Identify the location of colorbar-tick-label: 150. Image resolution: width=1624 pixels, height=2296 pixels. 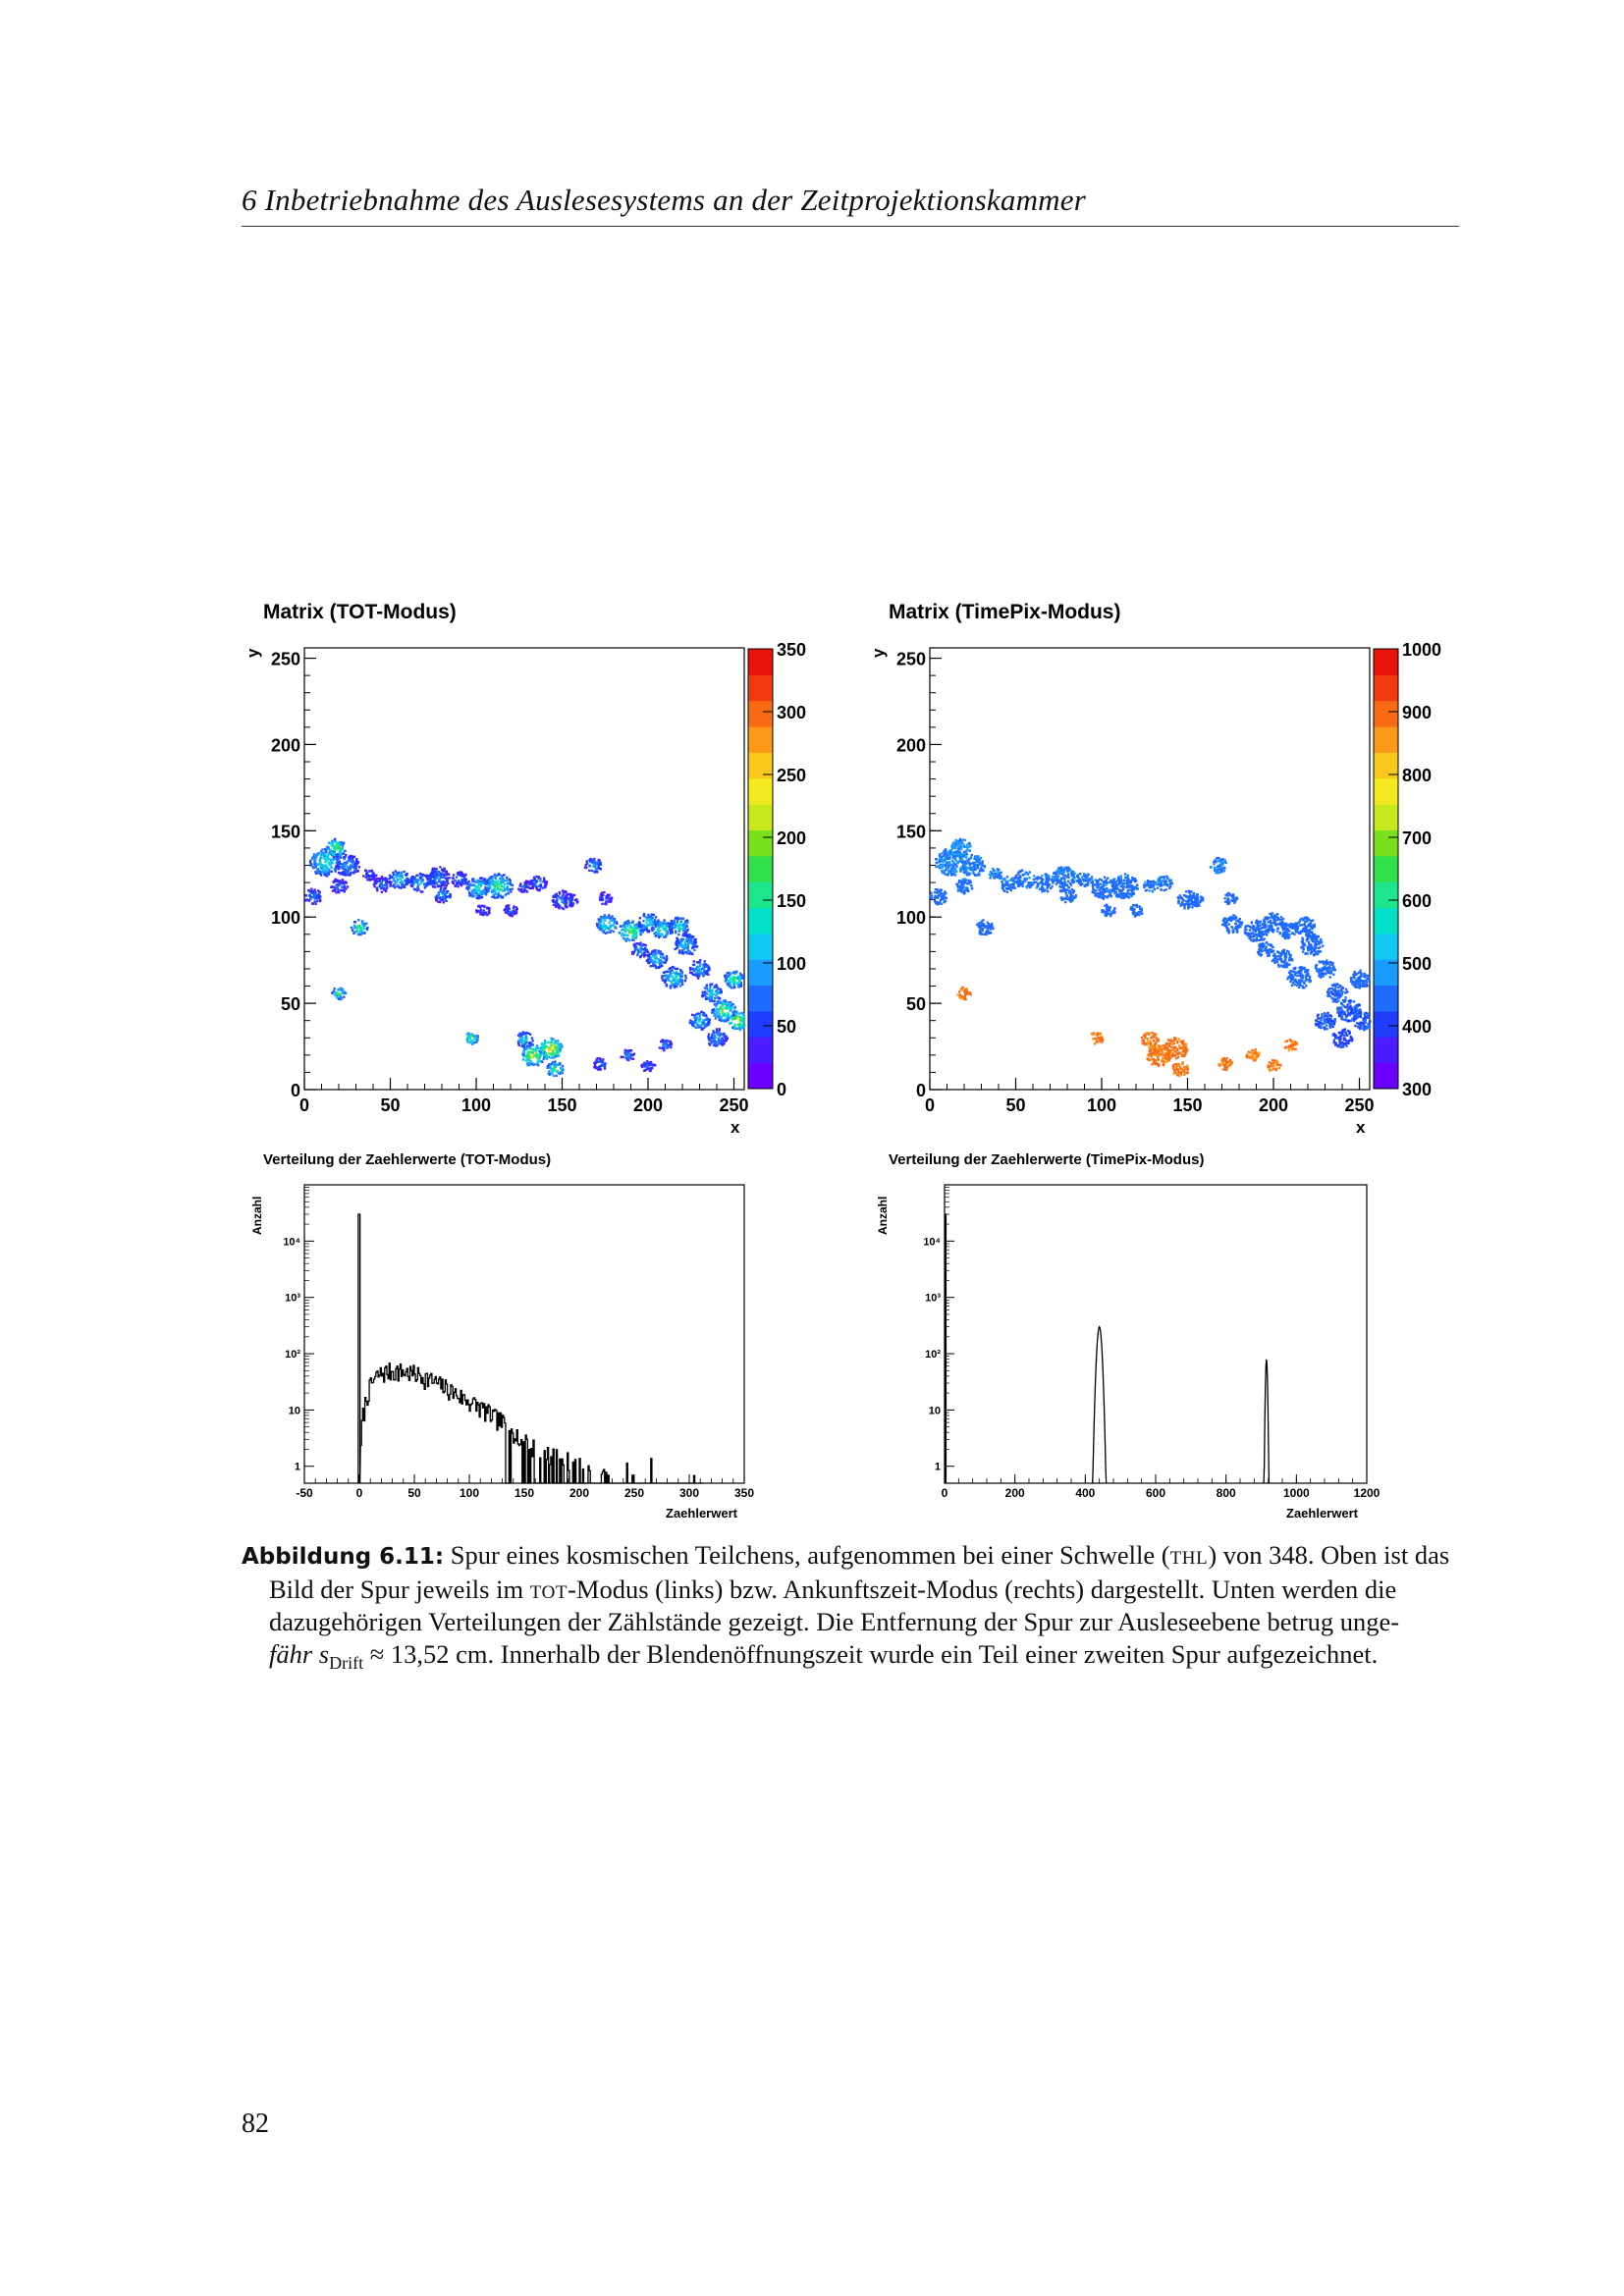
(791, 901).